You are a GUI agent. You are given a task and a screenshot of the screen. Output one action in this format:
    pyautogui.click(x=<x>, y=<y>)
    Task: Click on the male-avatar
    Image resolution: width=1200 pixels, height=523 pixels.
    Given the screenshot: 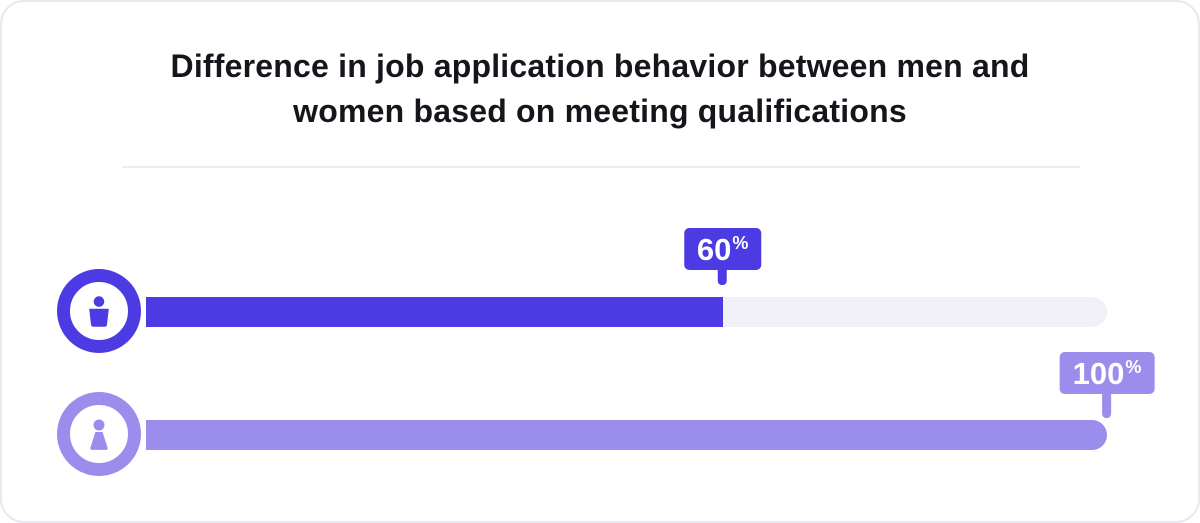 What is the action you would take?
    pyautogui.click(x=99, y=311)
    